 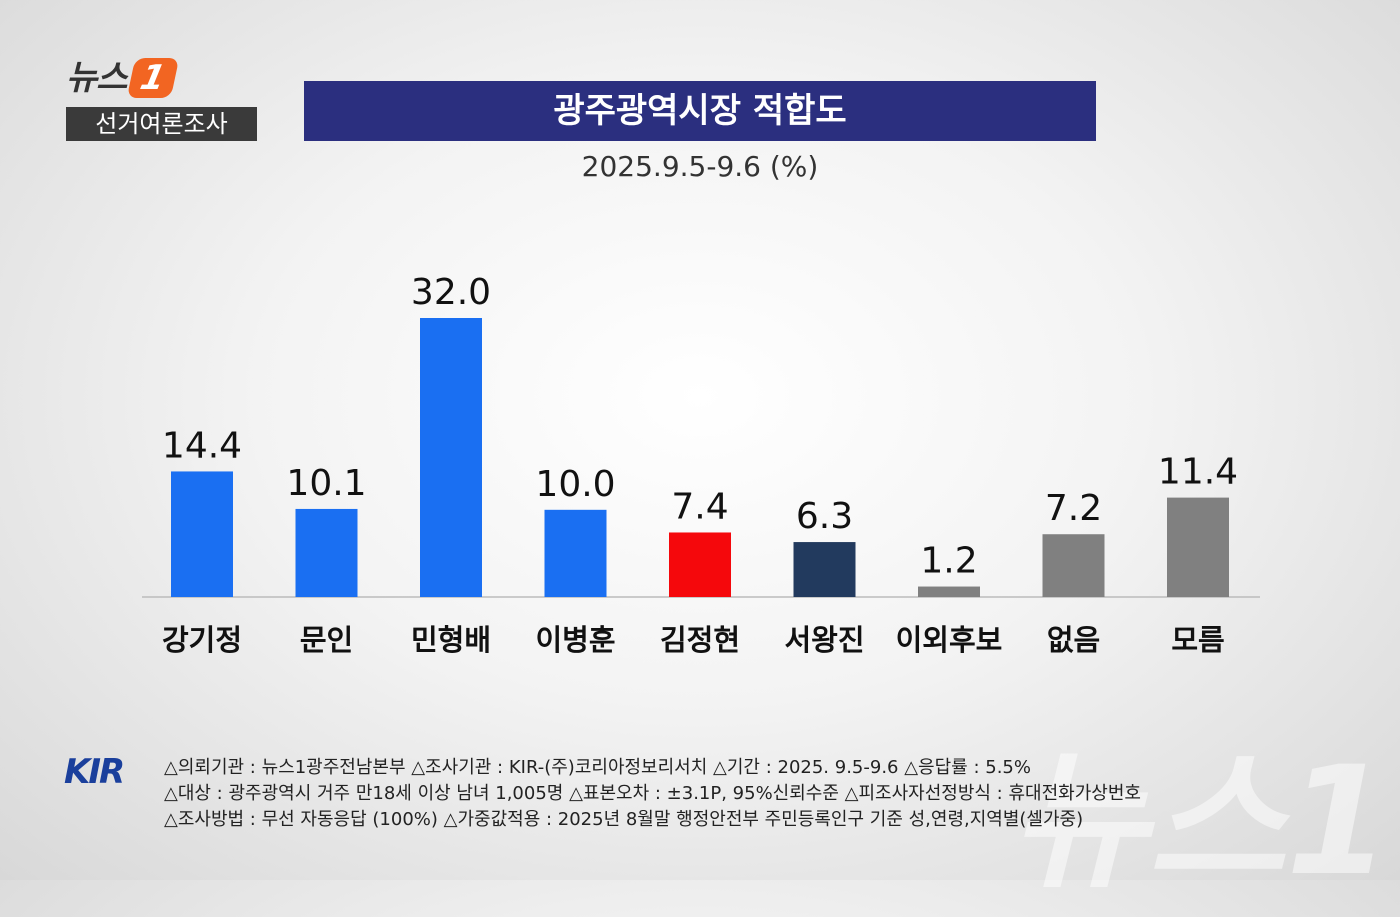 What do you see at coordinates (161, 124) in the screenshot?
I see `section-label: 선거여론조사` at bounding box center [161, 124].